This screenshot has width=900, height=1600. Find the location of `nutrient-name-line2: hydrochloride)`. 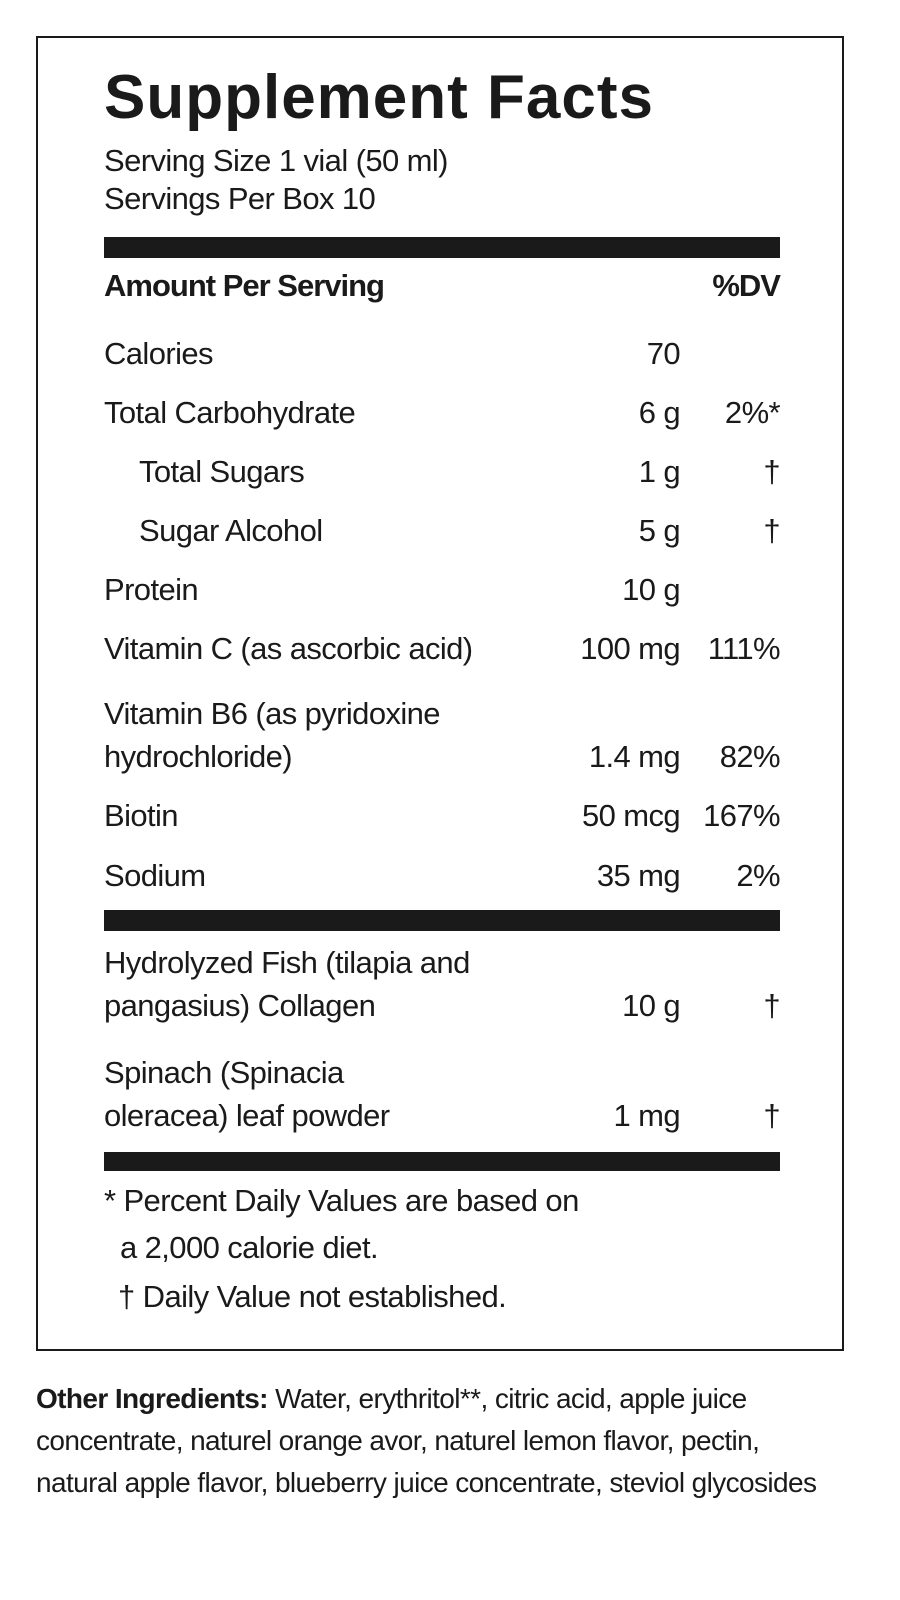

nutrient-name-line2: hydrochloride) is located at coordinates (198, 756).